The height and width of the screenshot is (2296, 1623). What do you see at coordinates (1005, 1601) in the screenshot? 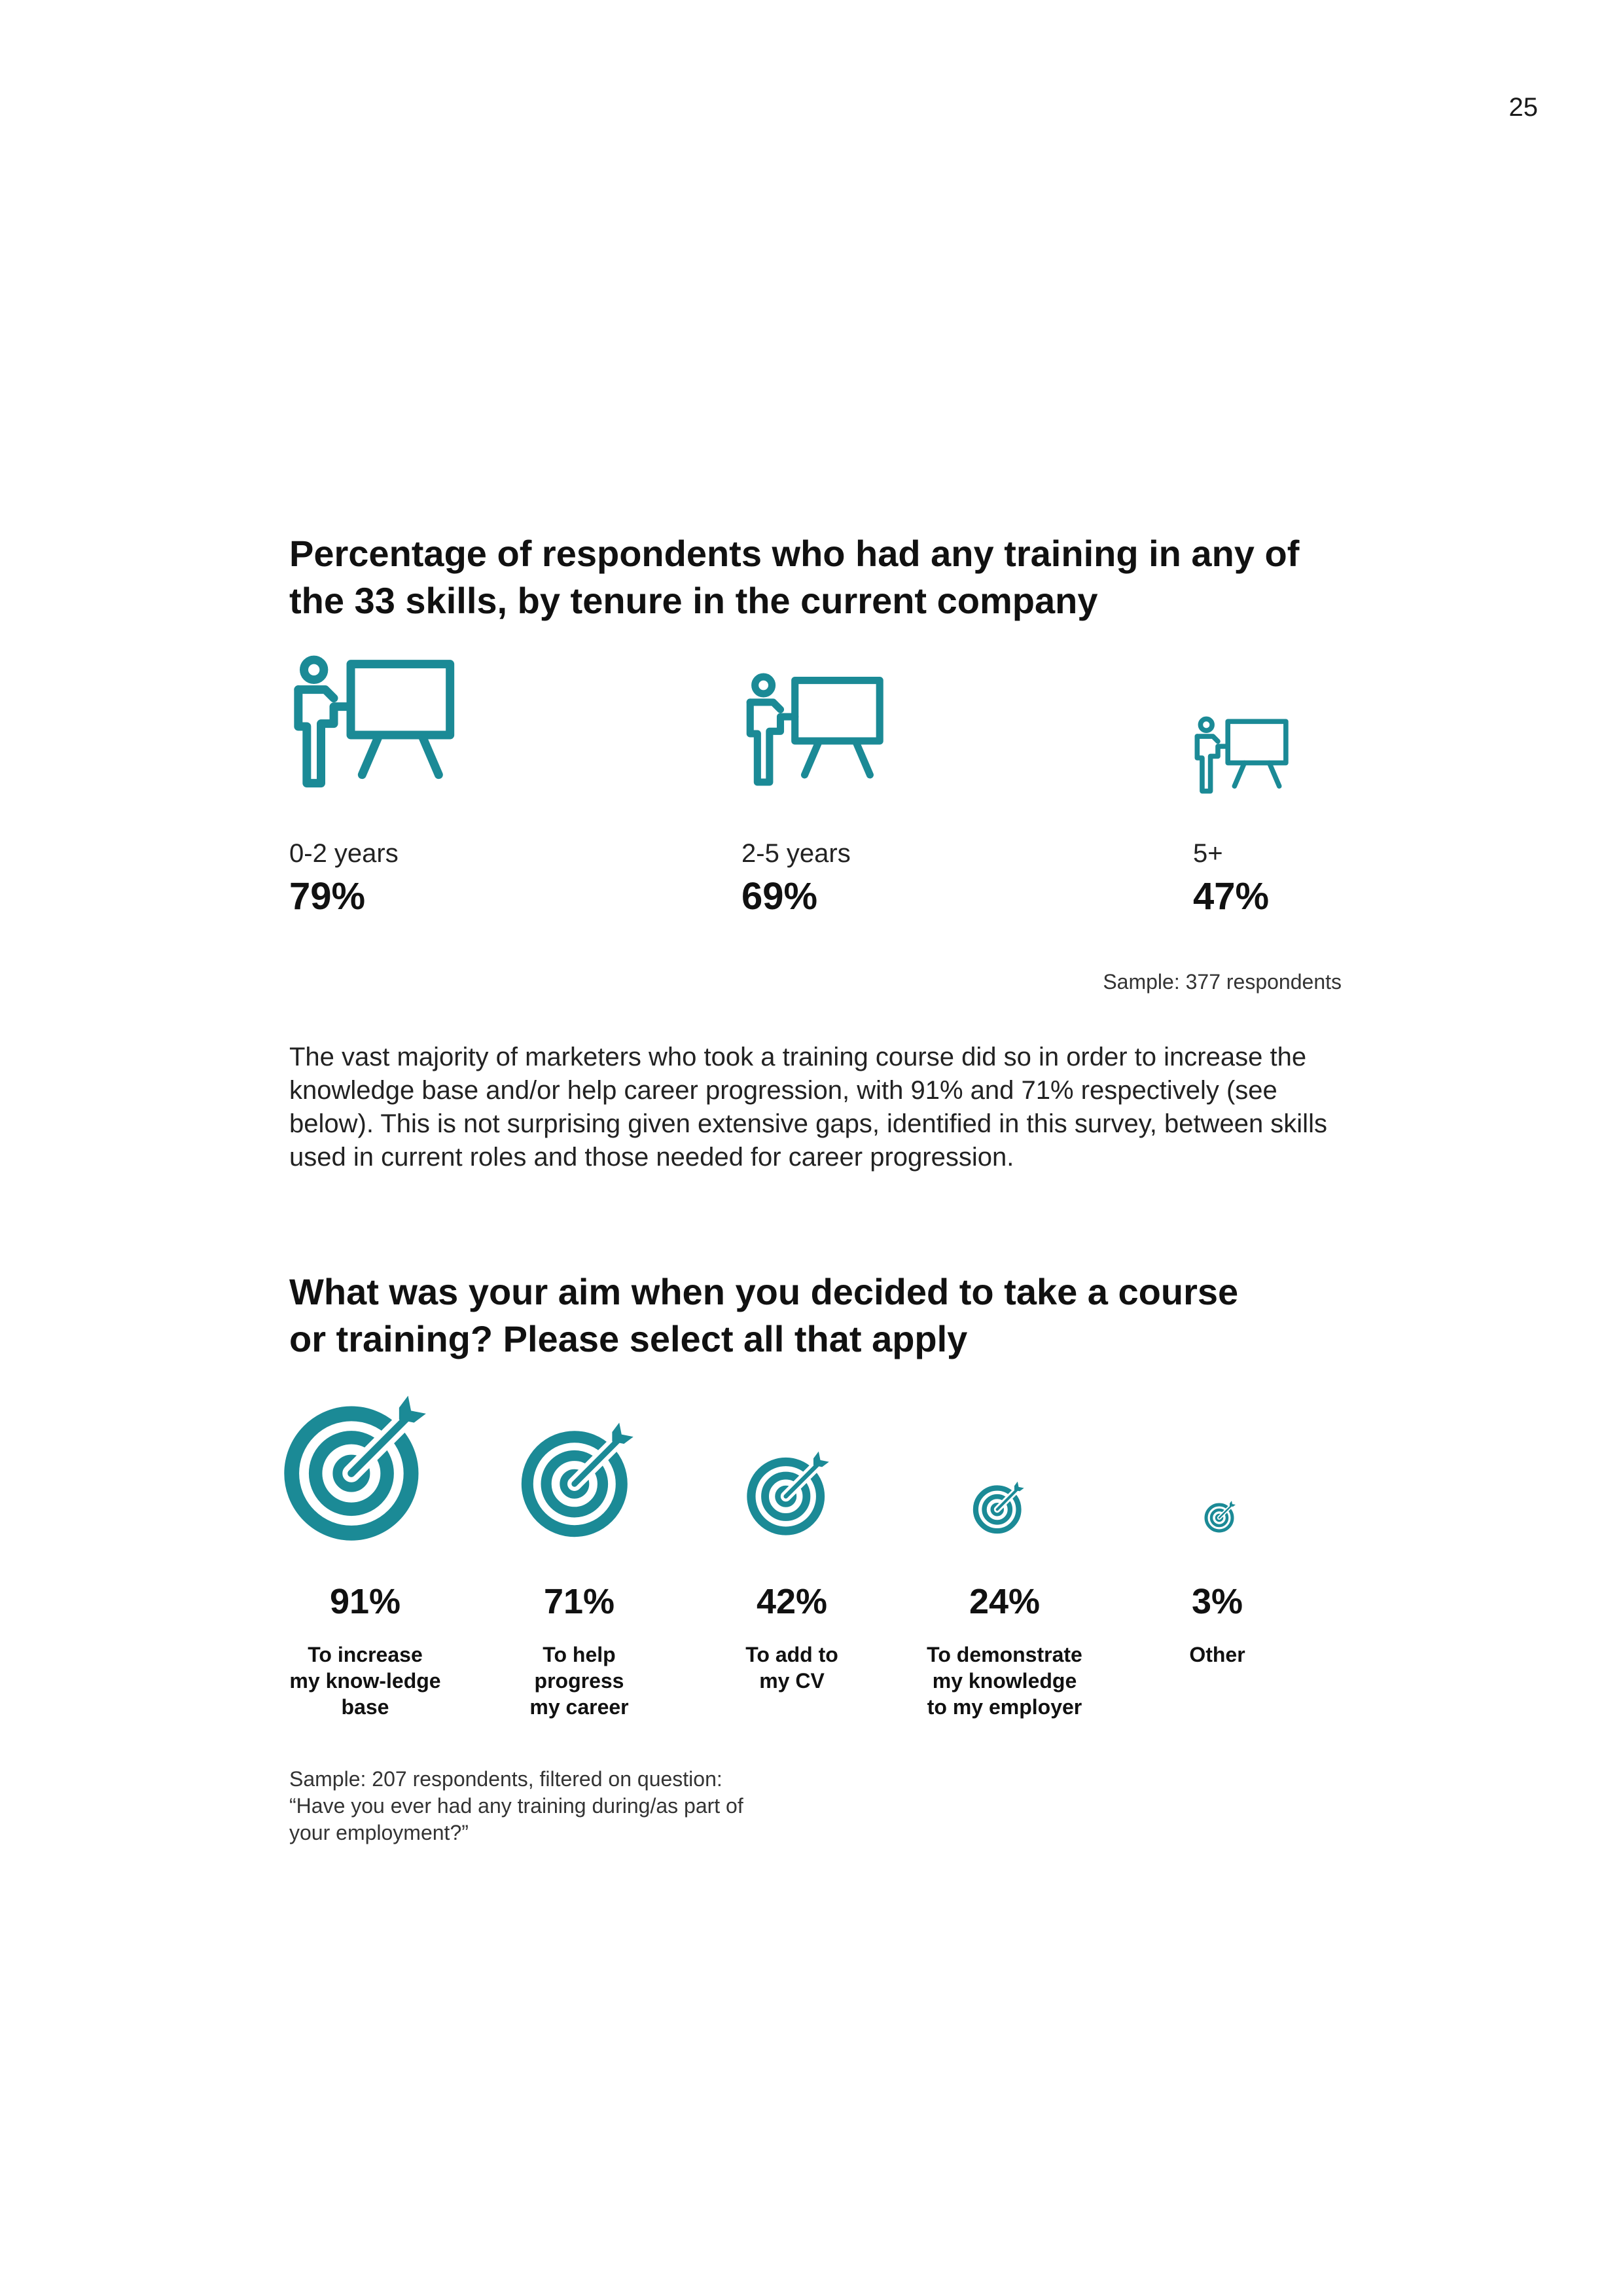
I see `aim-value: 24%` at bounding box center [1005, 1601].